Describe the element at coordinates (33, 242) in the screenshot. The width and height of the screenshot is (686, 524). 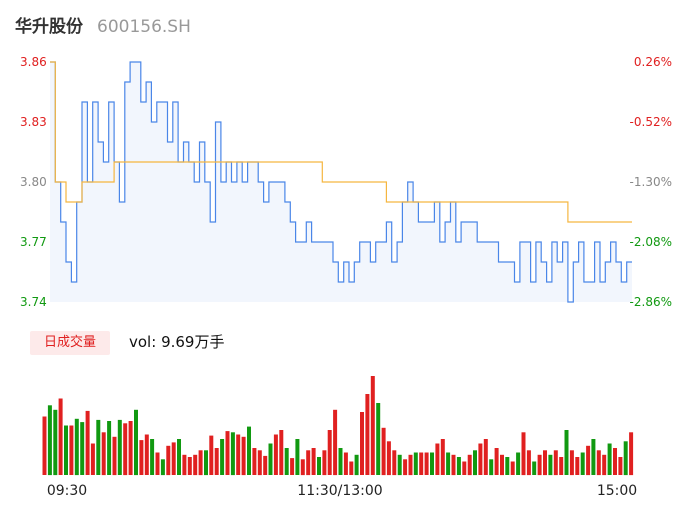
I see `y-tick-left: 3.77` at that location.